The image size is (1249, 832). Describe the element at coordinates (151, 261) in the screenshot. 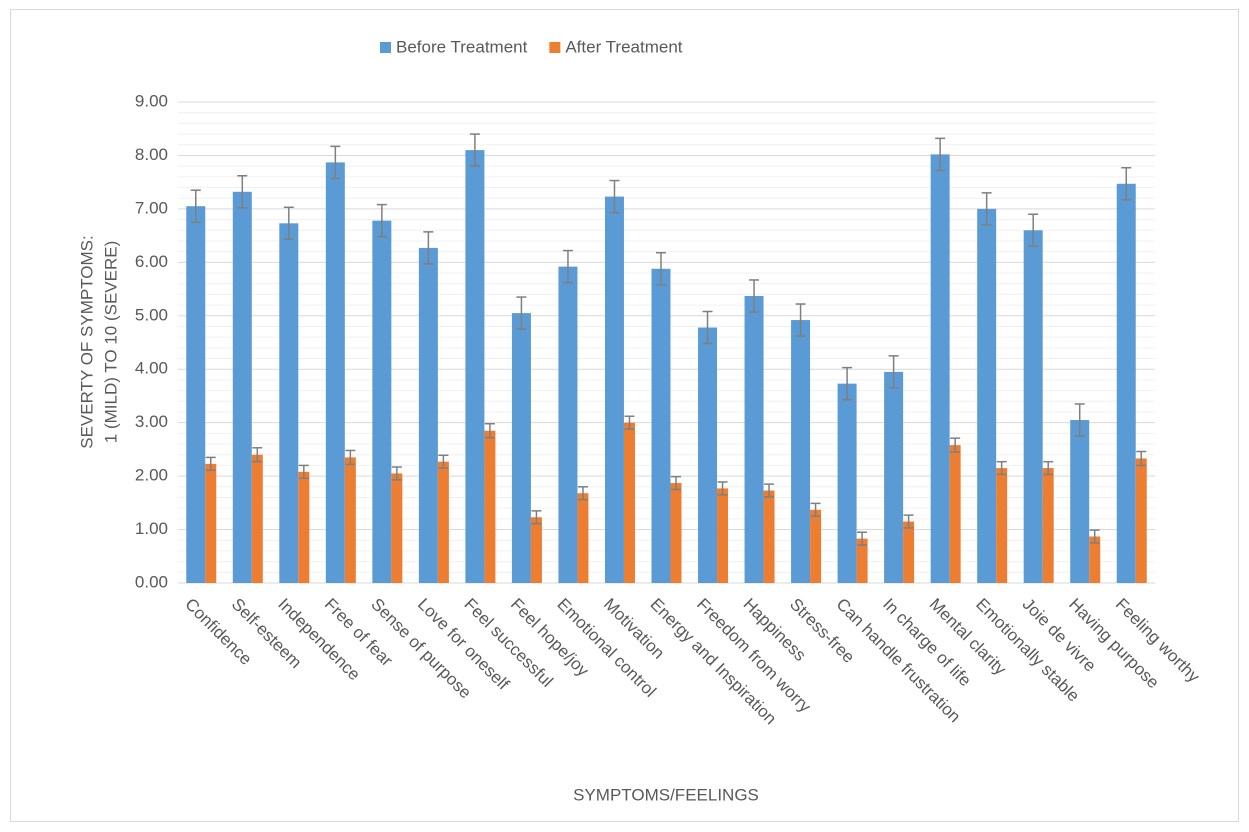

I see `y-tick-label: 6.00` at that location.